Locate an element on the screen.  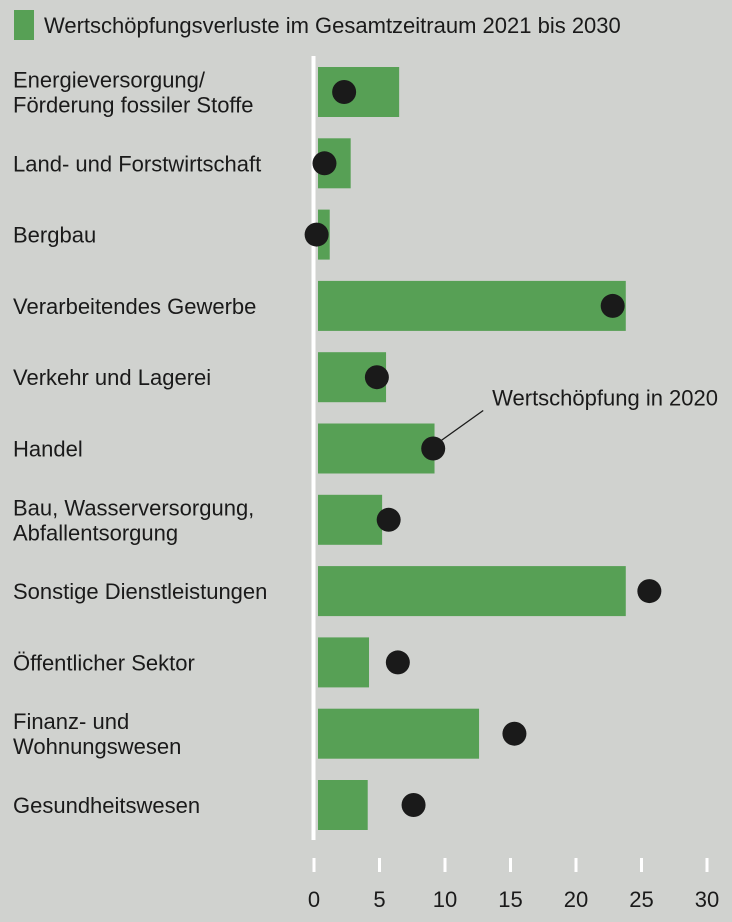
tick-label: 25 is located at coordinates (641, 899).